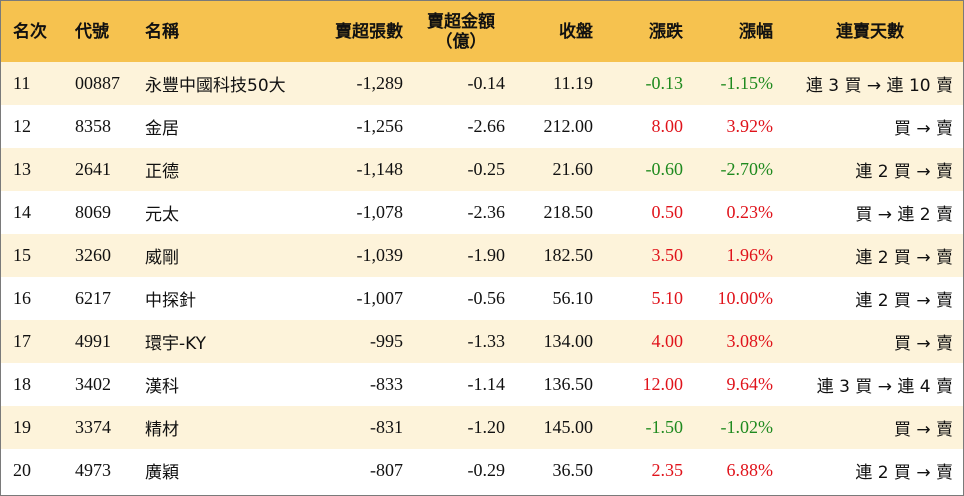 This screenshot has width=964, height=496. Describe the element at coordinates (380, 83) in the screenshot. I see `cell-net-sell-lots: -1,289` at that location.